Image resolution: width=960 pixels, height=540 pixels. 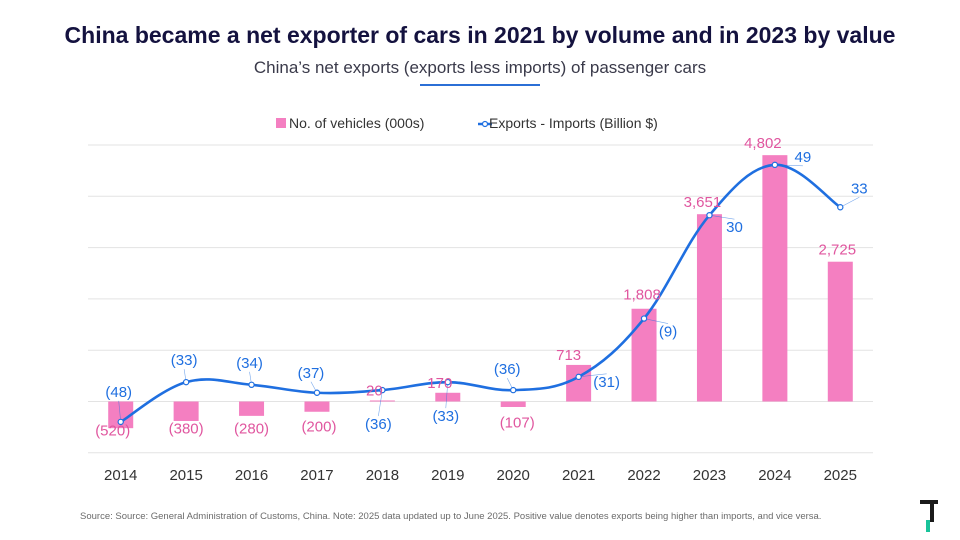 What do you see at coordinates (120, 411) in the screenshot?
I see `leader-2014` at bounding box center [120, 411].